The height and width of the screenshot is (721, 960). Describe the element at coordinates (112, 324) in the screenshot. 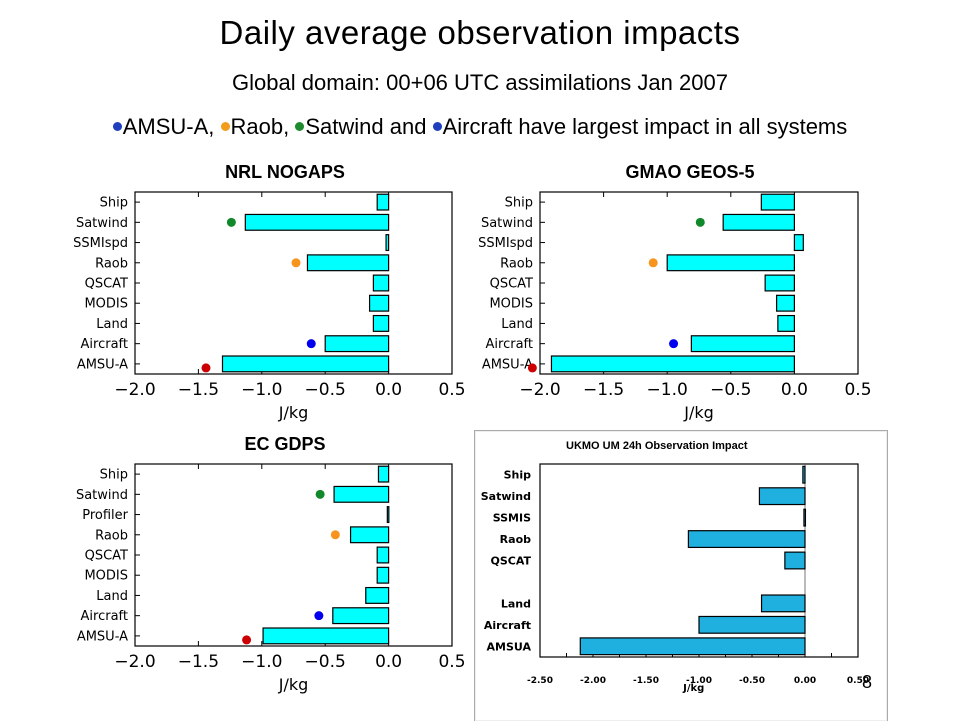

I see `category-label: Land` at that location.